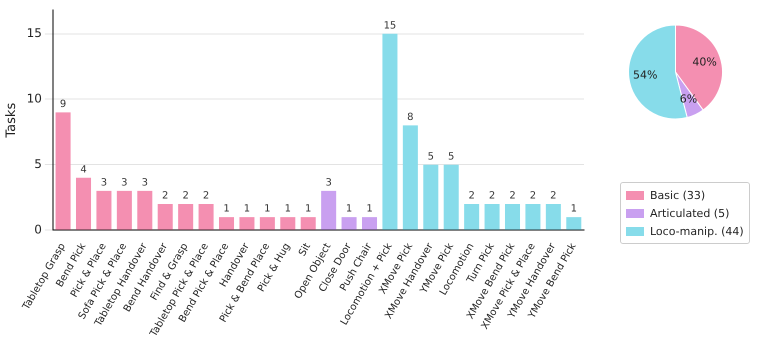 The height and width of the screenshot is (342, 761). Describe the element at coordinates (704, 61) in the screenshot. I see `data-label: 40%` at that location.